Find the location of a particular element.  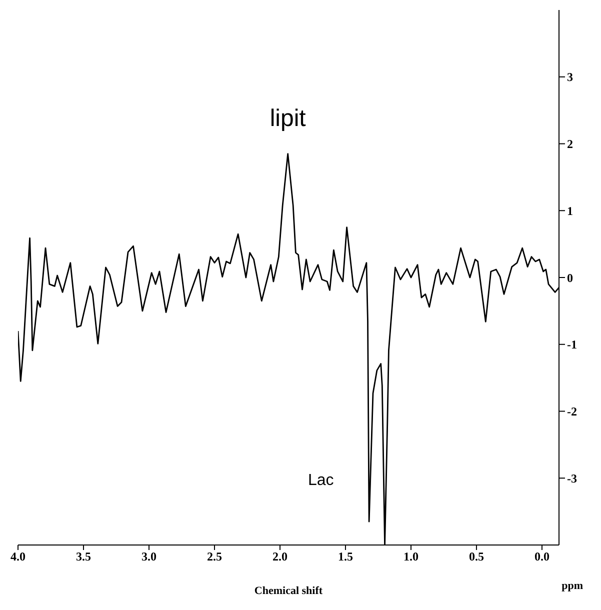

x-tick-label: 1.5 is located at coordinates (345, 557).